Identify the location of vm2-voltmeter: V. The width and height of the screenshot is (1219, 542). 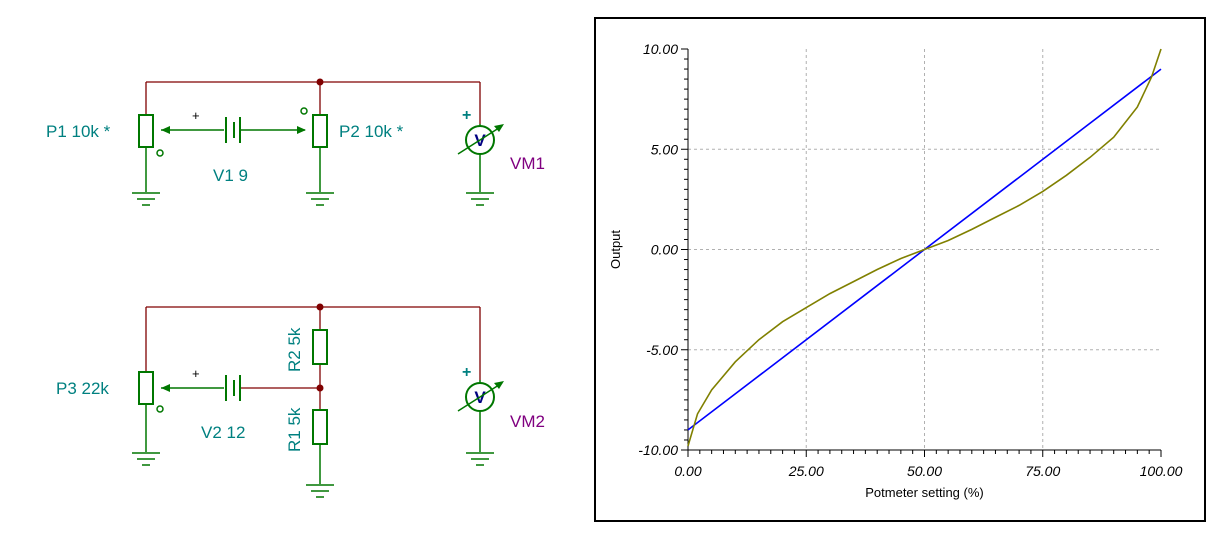
(480, 416).